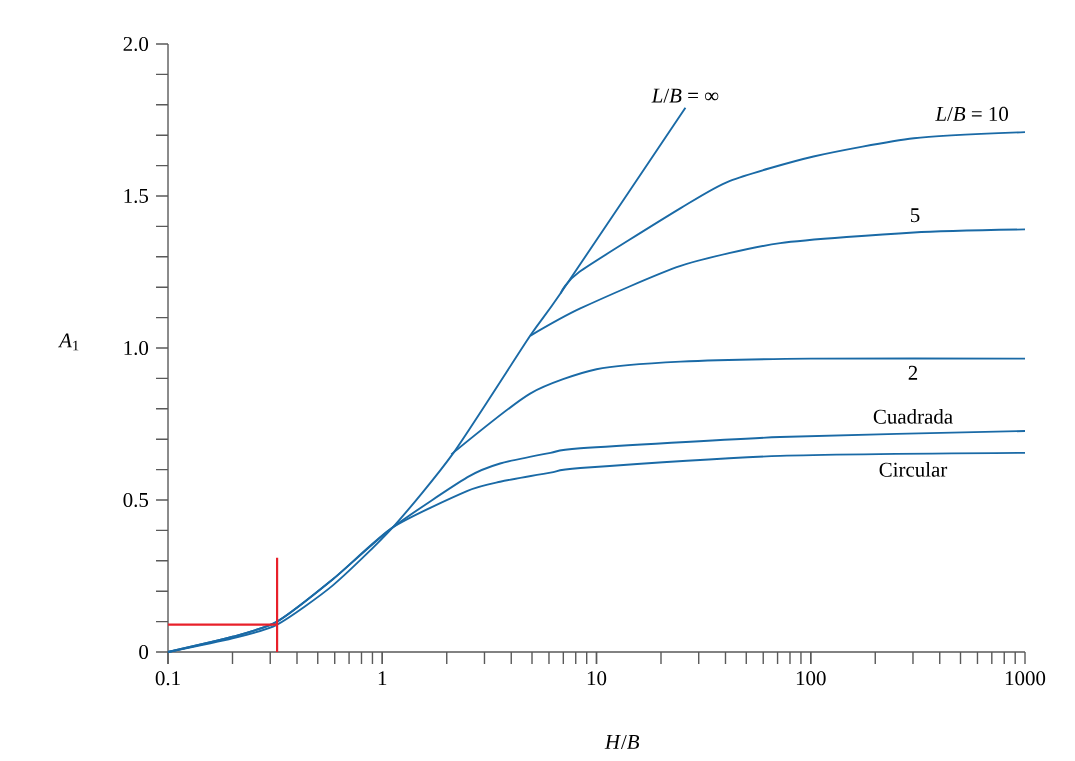  What do you see at coordinates (811, 678) in the screenshot?
I see `x-tick-label: 100` at bounding box center [811, 678].